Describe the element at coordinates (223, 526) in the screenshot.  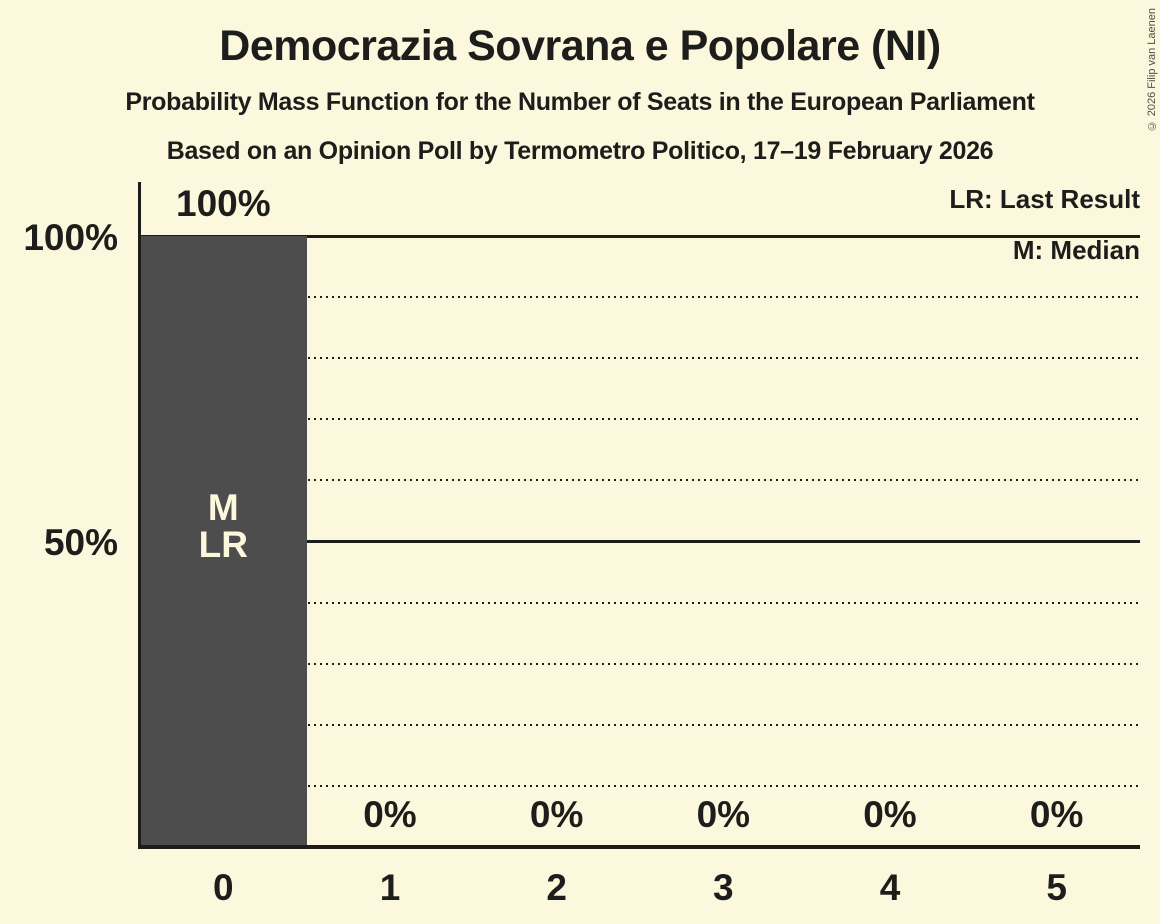
I see `median-last-result-annotation: M LR` at that location.